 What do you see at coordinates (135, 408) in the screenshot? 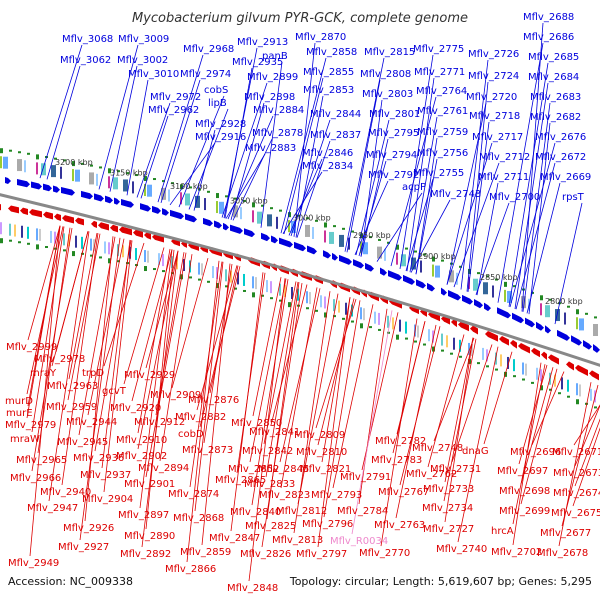
I see `reverse-gene-label: Mflv_2920` at bounding box center [135, 408].